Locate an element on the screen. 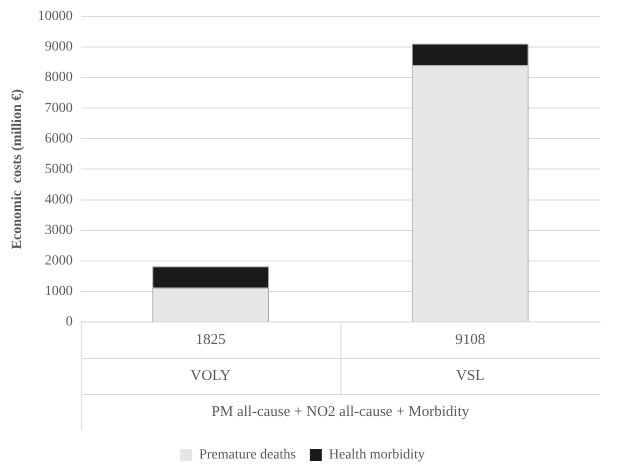 This screenshot has width=625, height=472. y-tick-label: 8000 is located at coordinates (58, 78).